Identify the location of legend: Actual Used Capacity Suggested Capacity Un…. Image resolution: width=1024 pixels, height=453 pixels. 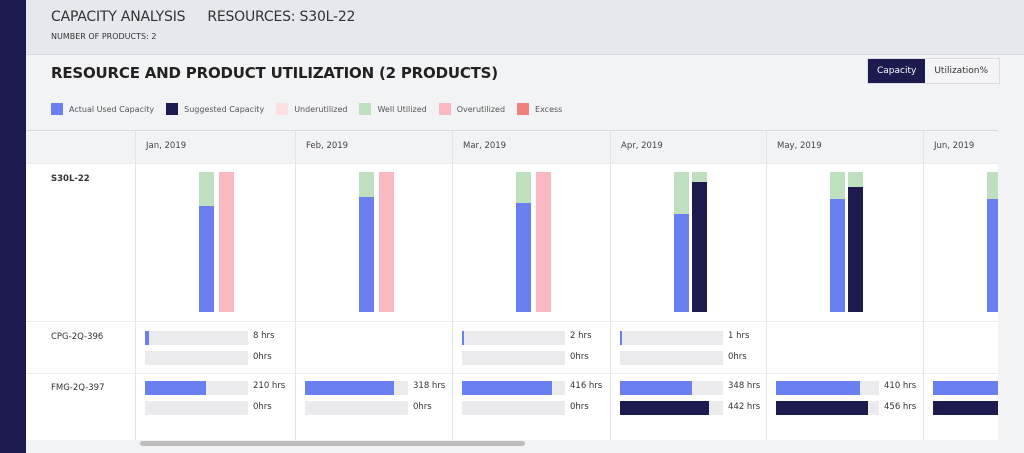
(306, 109).